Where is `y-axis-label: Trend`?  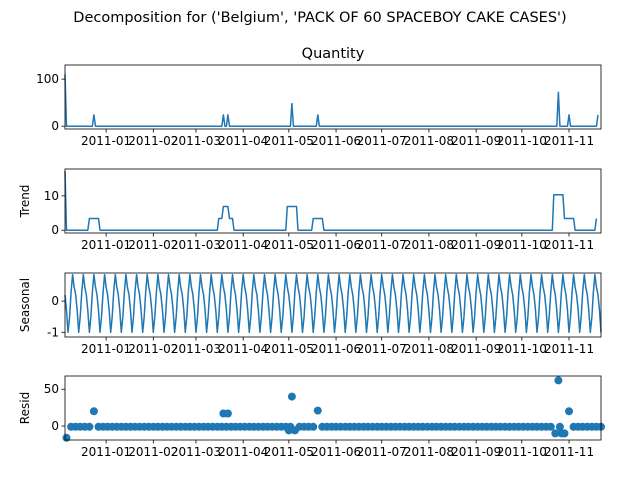 y-axis-label: Trend is located at coordinates (25, 202).